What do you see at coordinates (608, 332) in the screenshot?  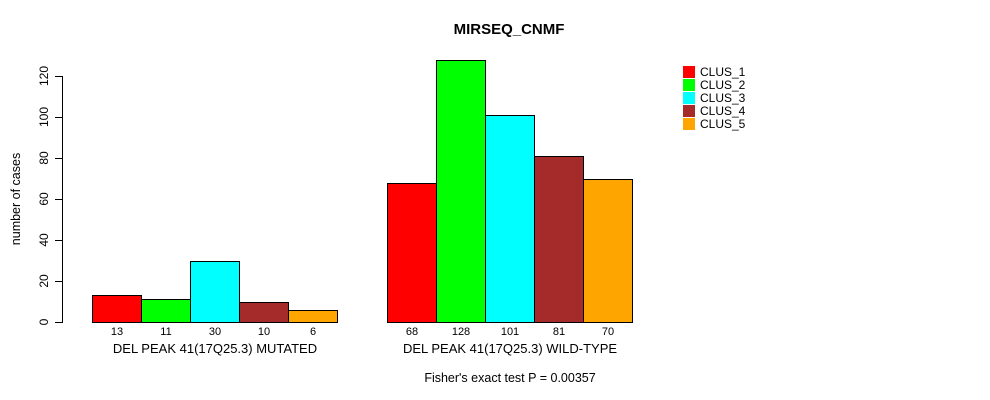 I see `bar-value-label: 70` at bounding box center [608, 332].